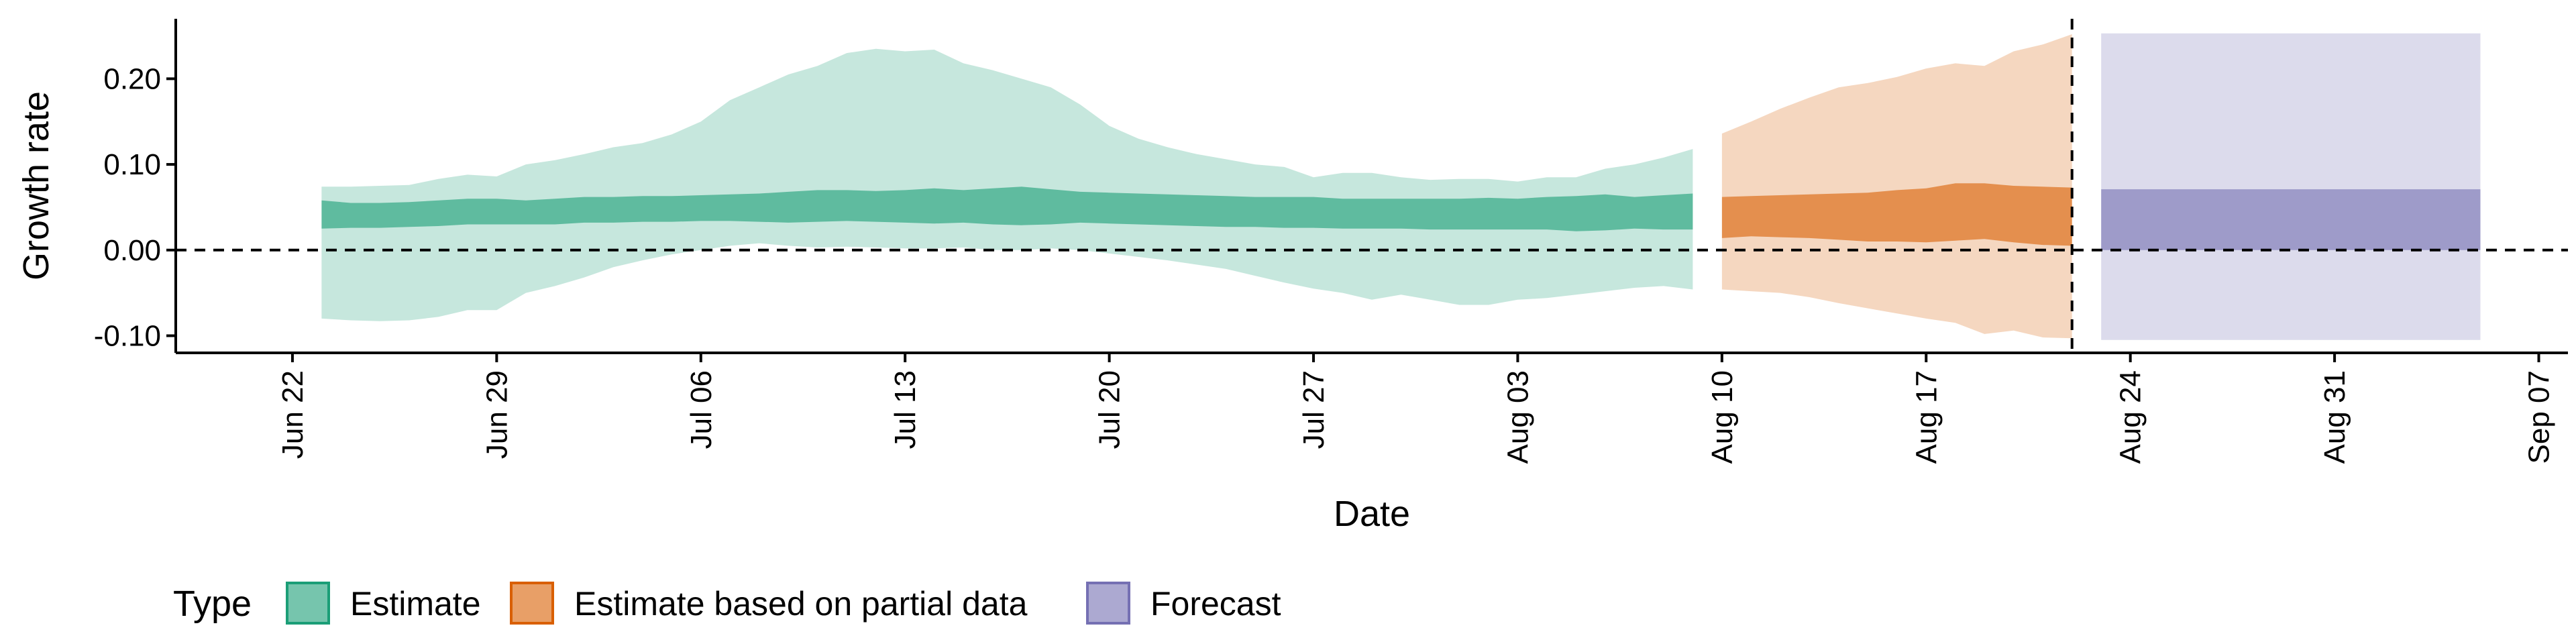 The image size is (2576, 644). Describe the element at coordinates (132, 250) in the screenshot. I see `y-tick-label: 0.00` at that location.